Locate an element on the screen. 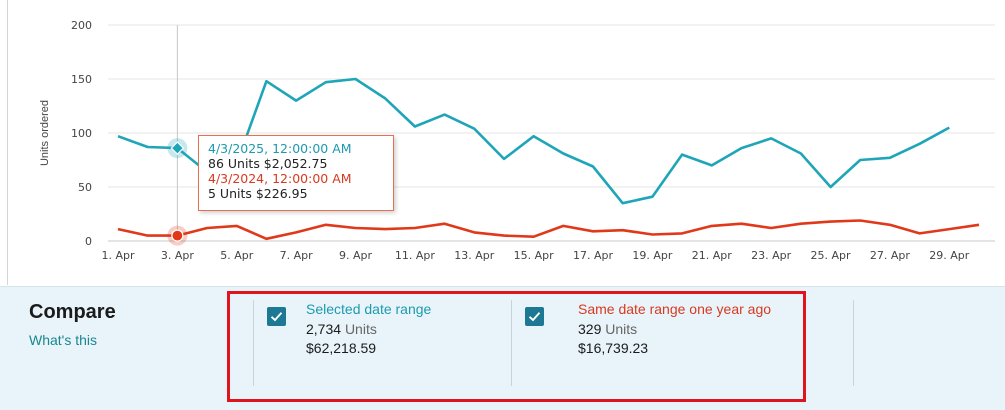 This screenshot has width=1005, height=410. tooltip-current-value: 86 Units $2,052.75 is located at coordinates (268, 163).